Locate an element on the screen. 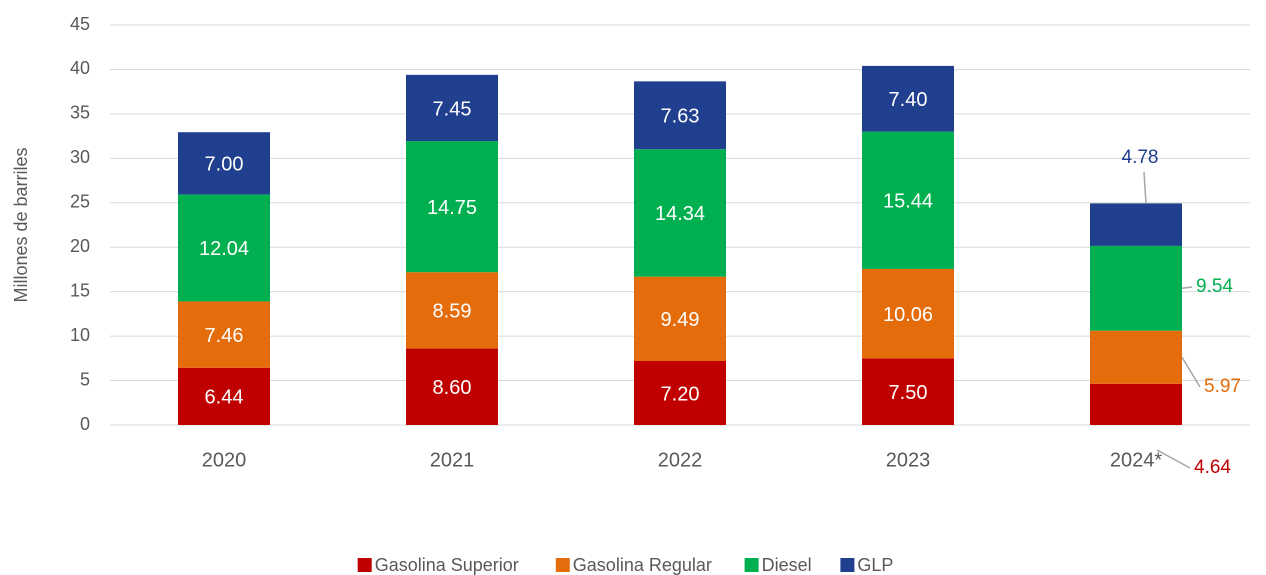  data-label: 9.49 is located at coordinates (680, 320).